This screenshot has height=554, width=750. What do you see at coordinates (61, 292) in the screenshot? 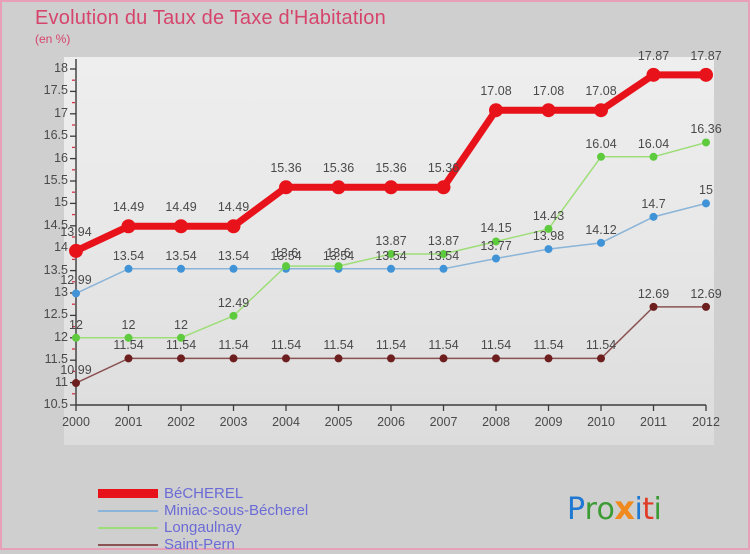
I see `y-axis-tick-label: 13` at bounding box center [61, 292].